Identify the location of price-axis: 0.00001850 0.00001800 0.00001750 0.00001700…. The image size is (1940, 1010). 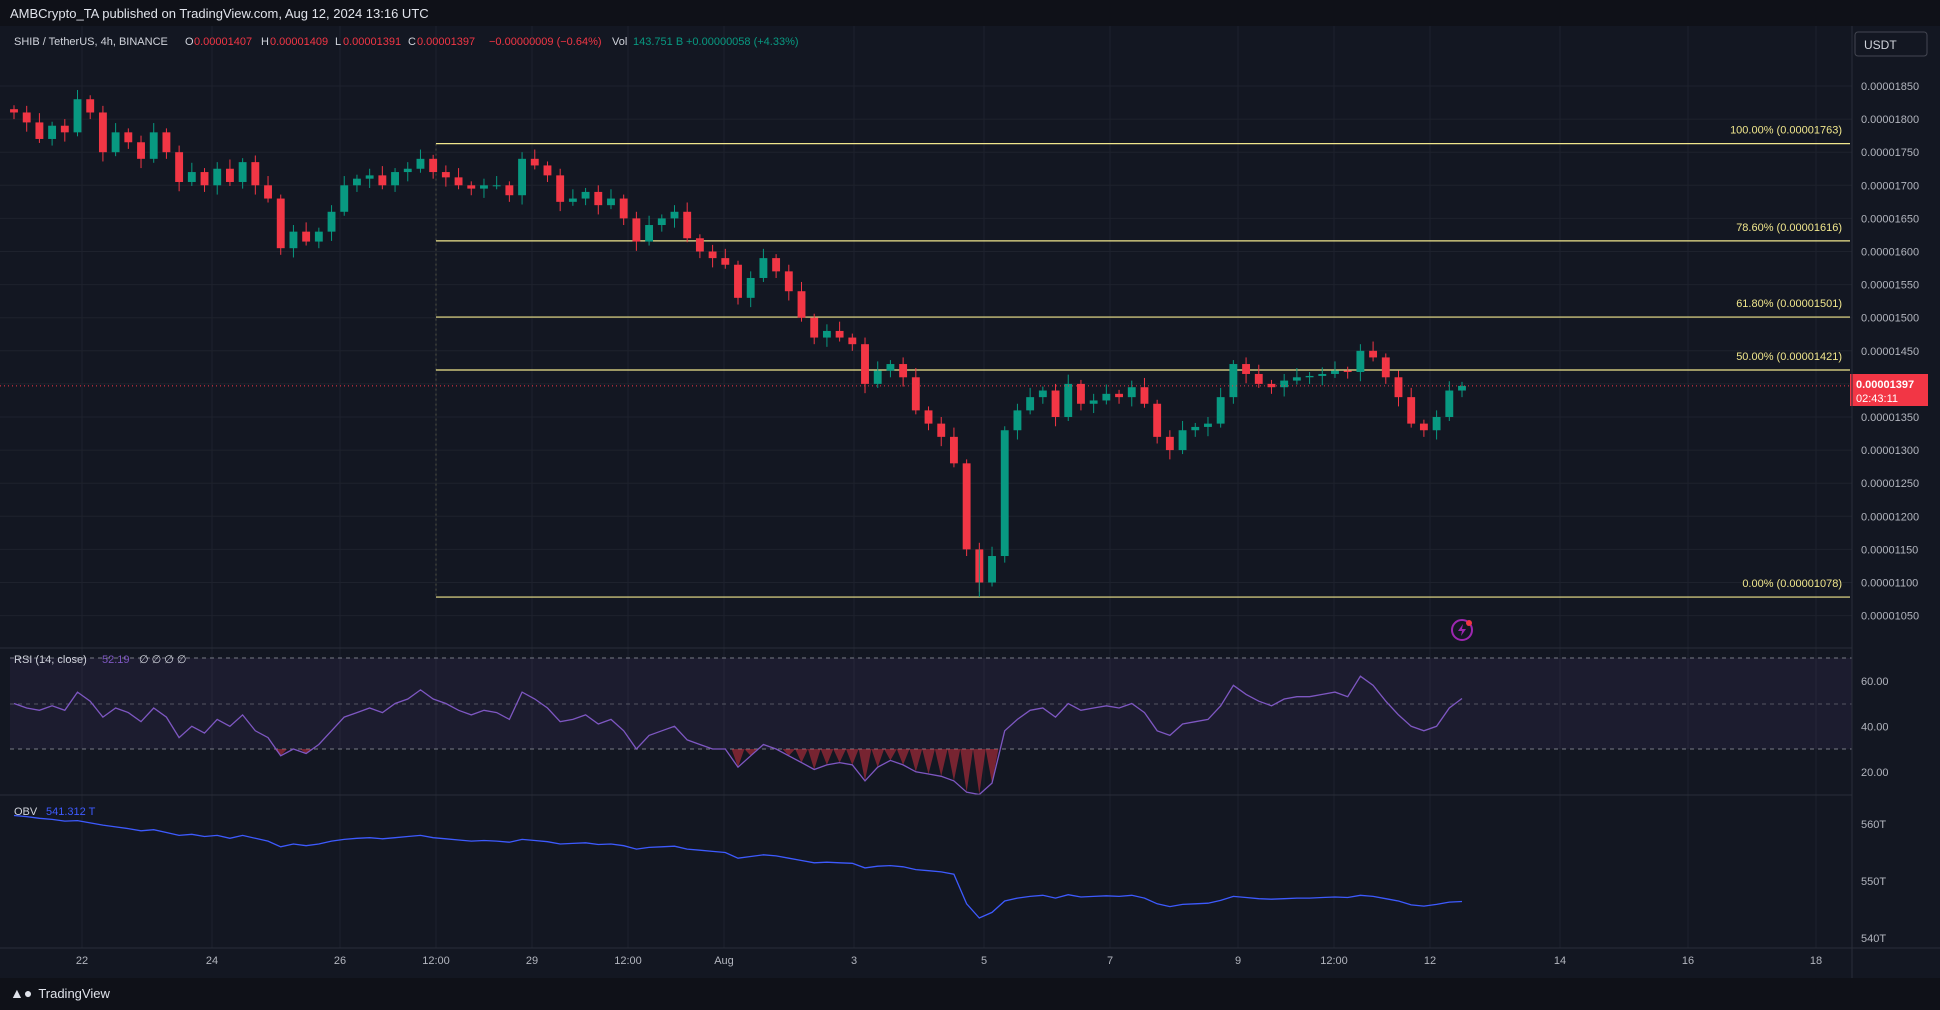
(1890, 352).